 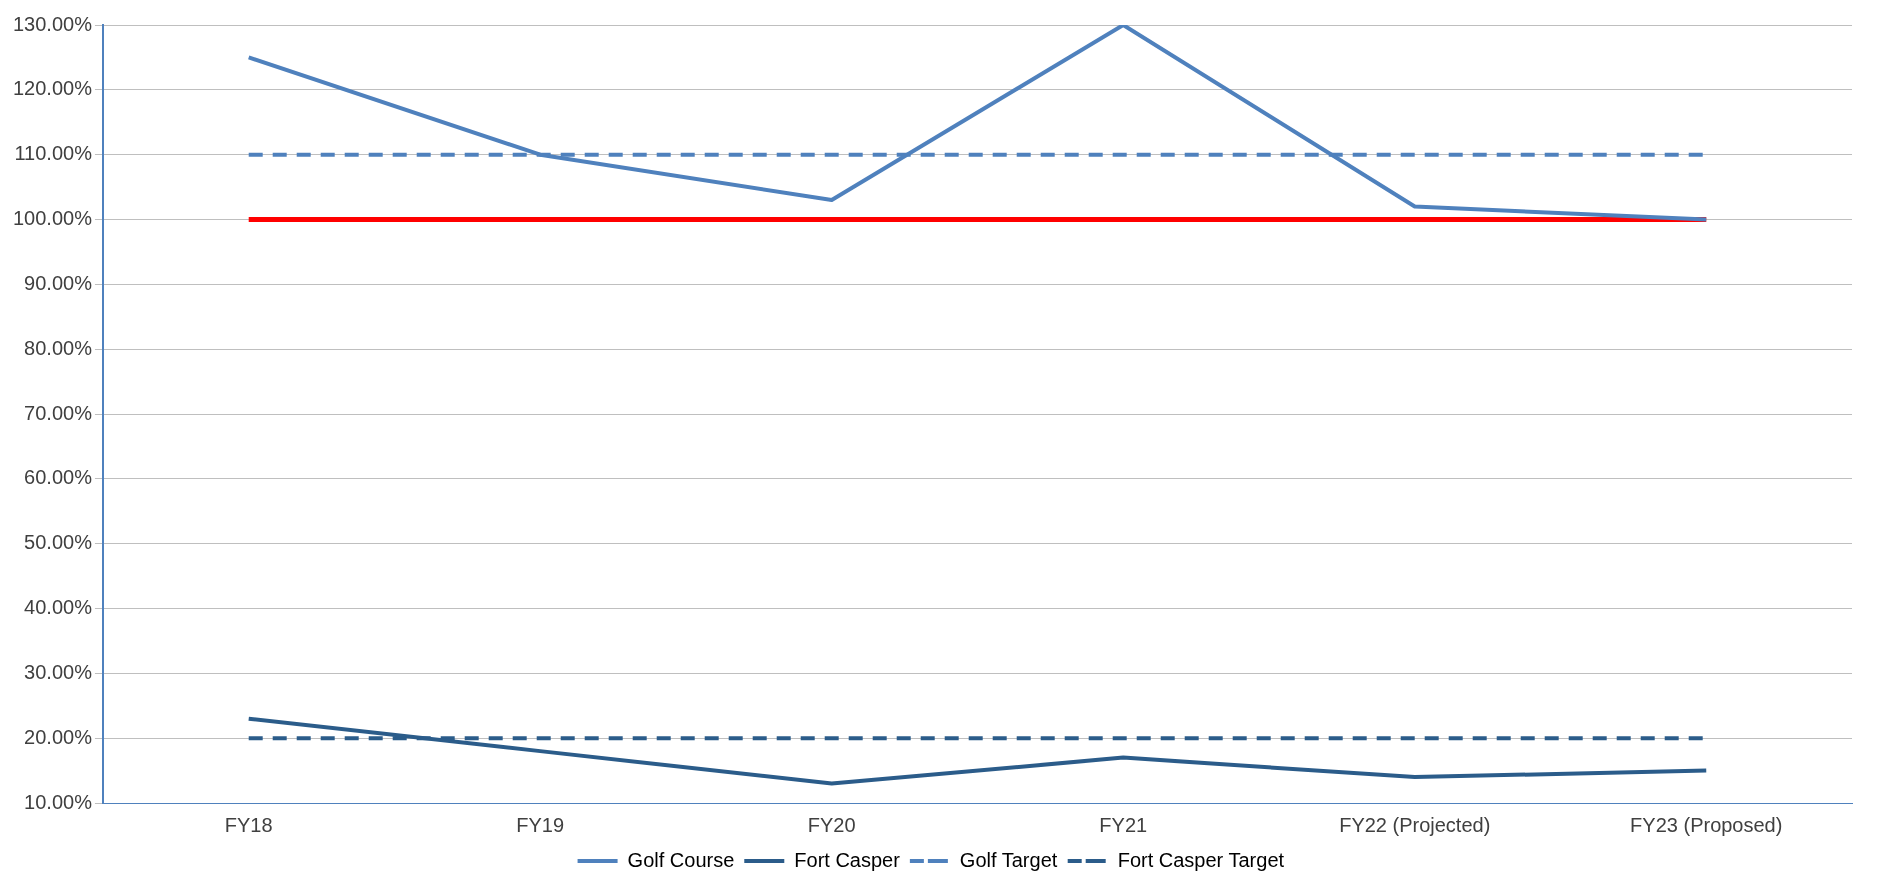 What do you see at coordinates (52, 218) in the screenshot?
I see `y-tick-label: 100.00%` at bounding box center [52, 218].